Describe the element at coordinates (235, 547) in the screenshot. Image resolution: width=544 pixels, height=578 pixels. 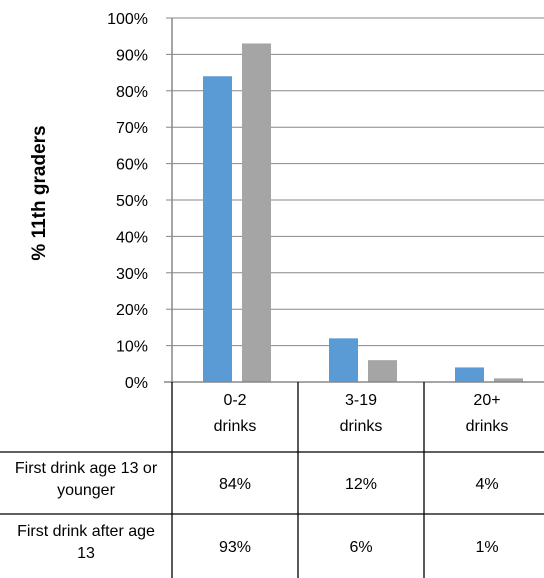
I see `table-value-cell: 93%` at that location.